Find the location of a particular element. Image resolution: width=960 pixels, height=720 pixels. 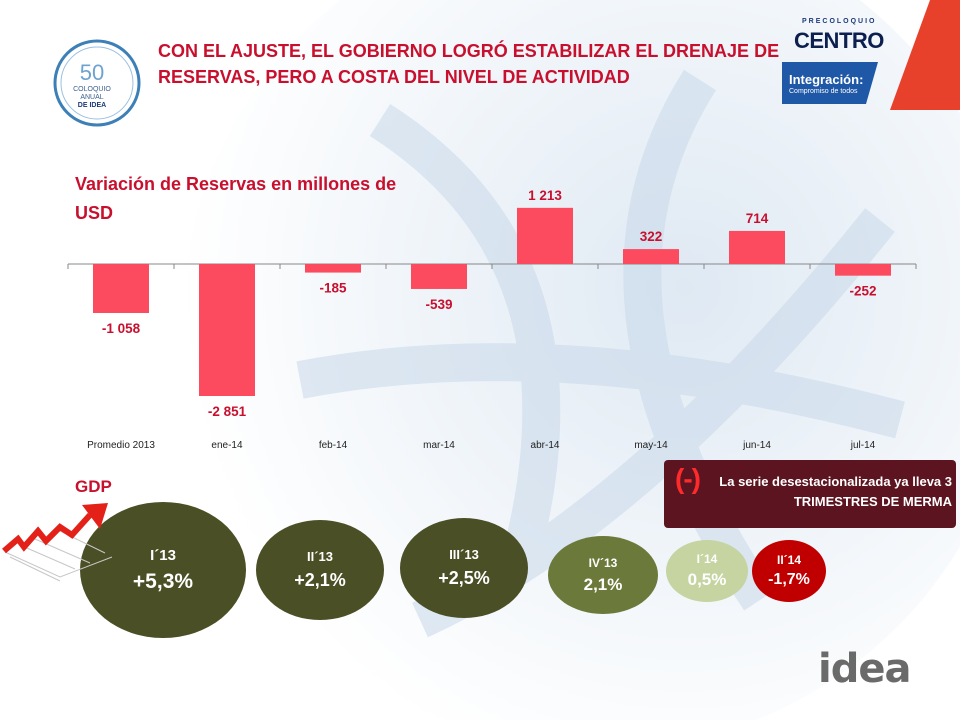

category-label: Promedio 2013 is located at coordinates (121, 445).